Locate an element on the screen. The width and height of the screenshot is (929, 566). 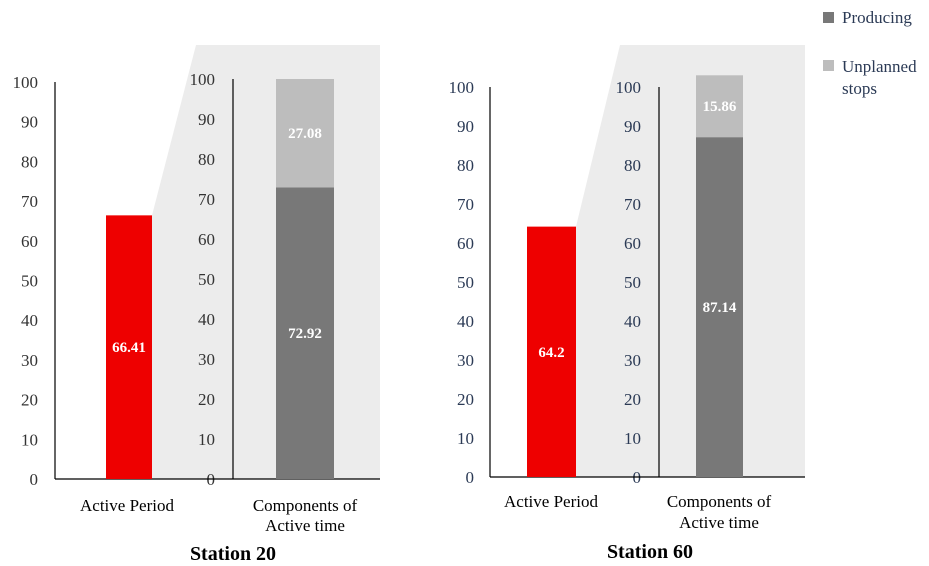
station-60-right-tick-label: 70 is located at coordinates (632, 204).